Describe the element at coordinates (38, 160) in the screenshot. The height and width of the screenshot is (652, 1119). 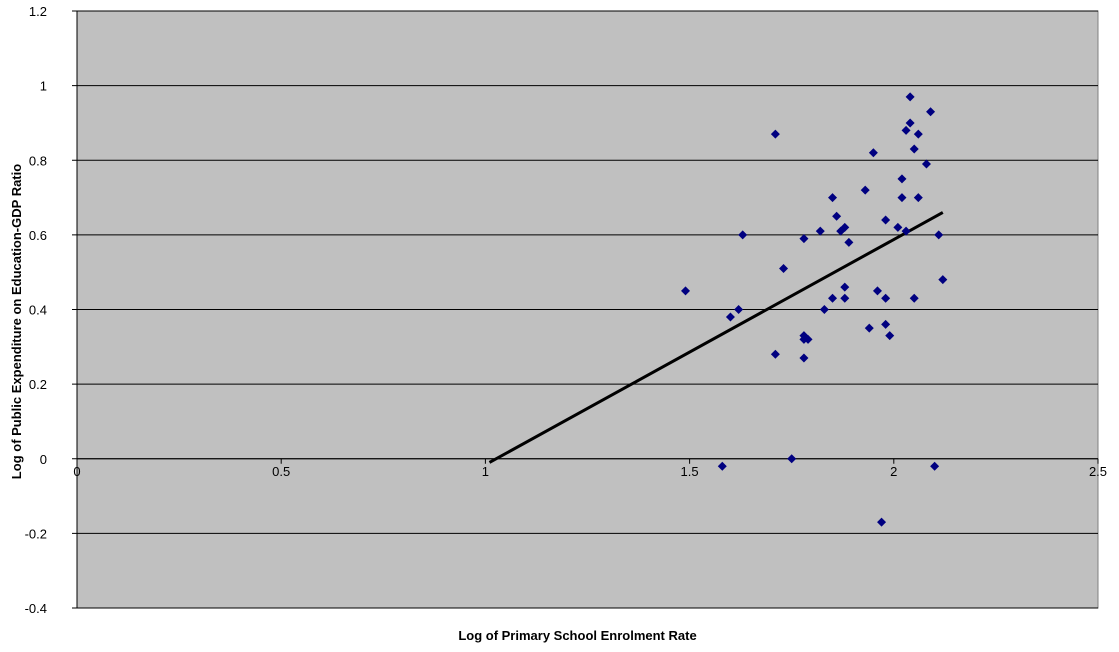
I see `y-tick-label: 0.8` at that location.